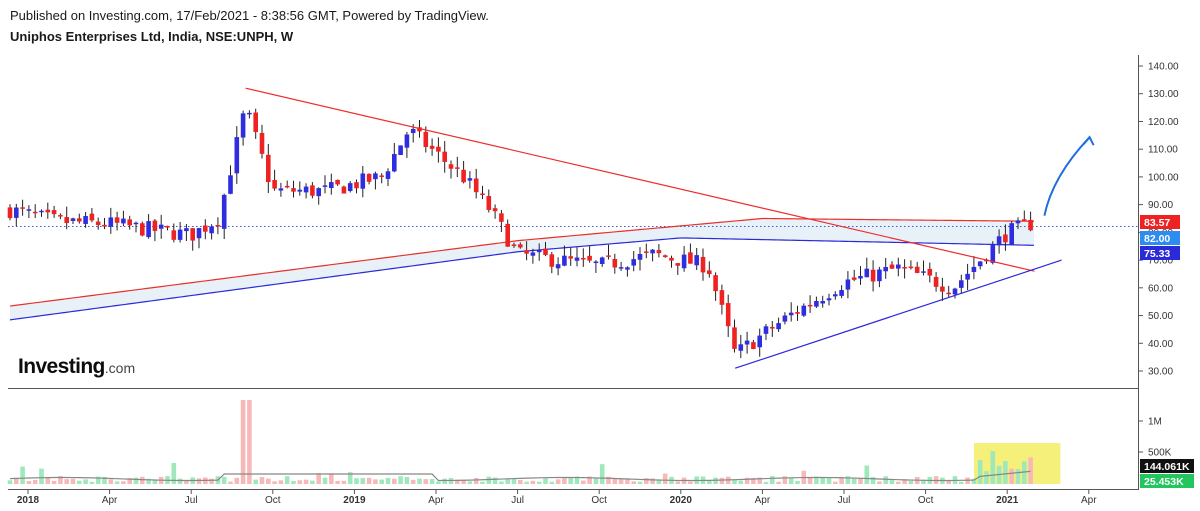  What do you see at coordinates (1164, 482) in the screenshot?
I see `volume-ma-tag: 25.453K` at bounding box center [1164, 482].